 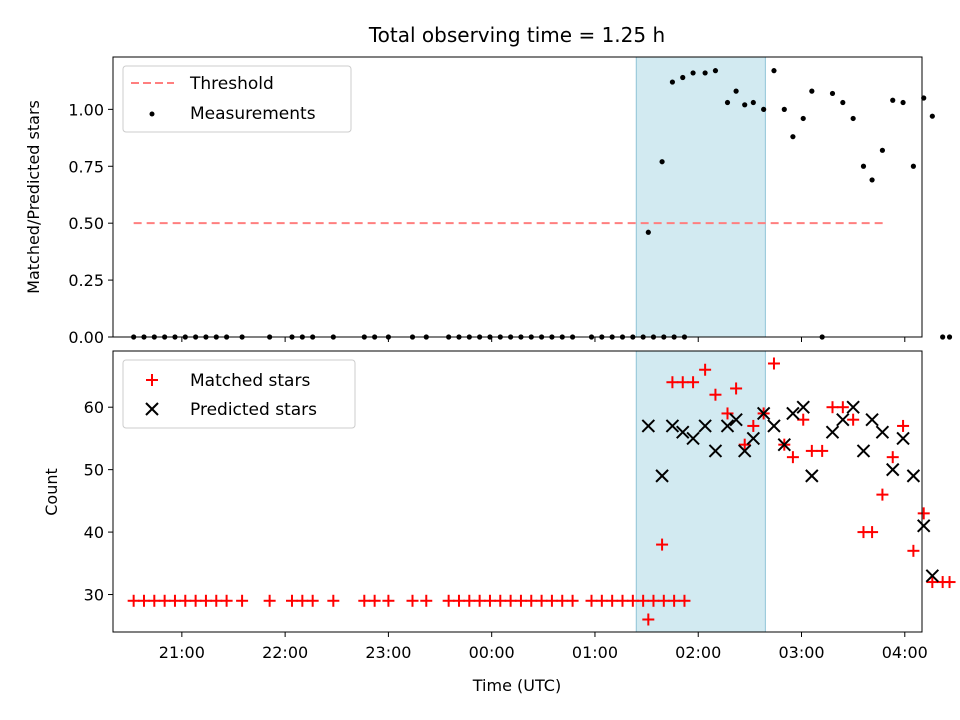 I want to click on legend-predicted-swatch, so click(x=152, y=409).